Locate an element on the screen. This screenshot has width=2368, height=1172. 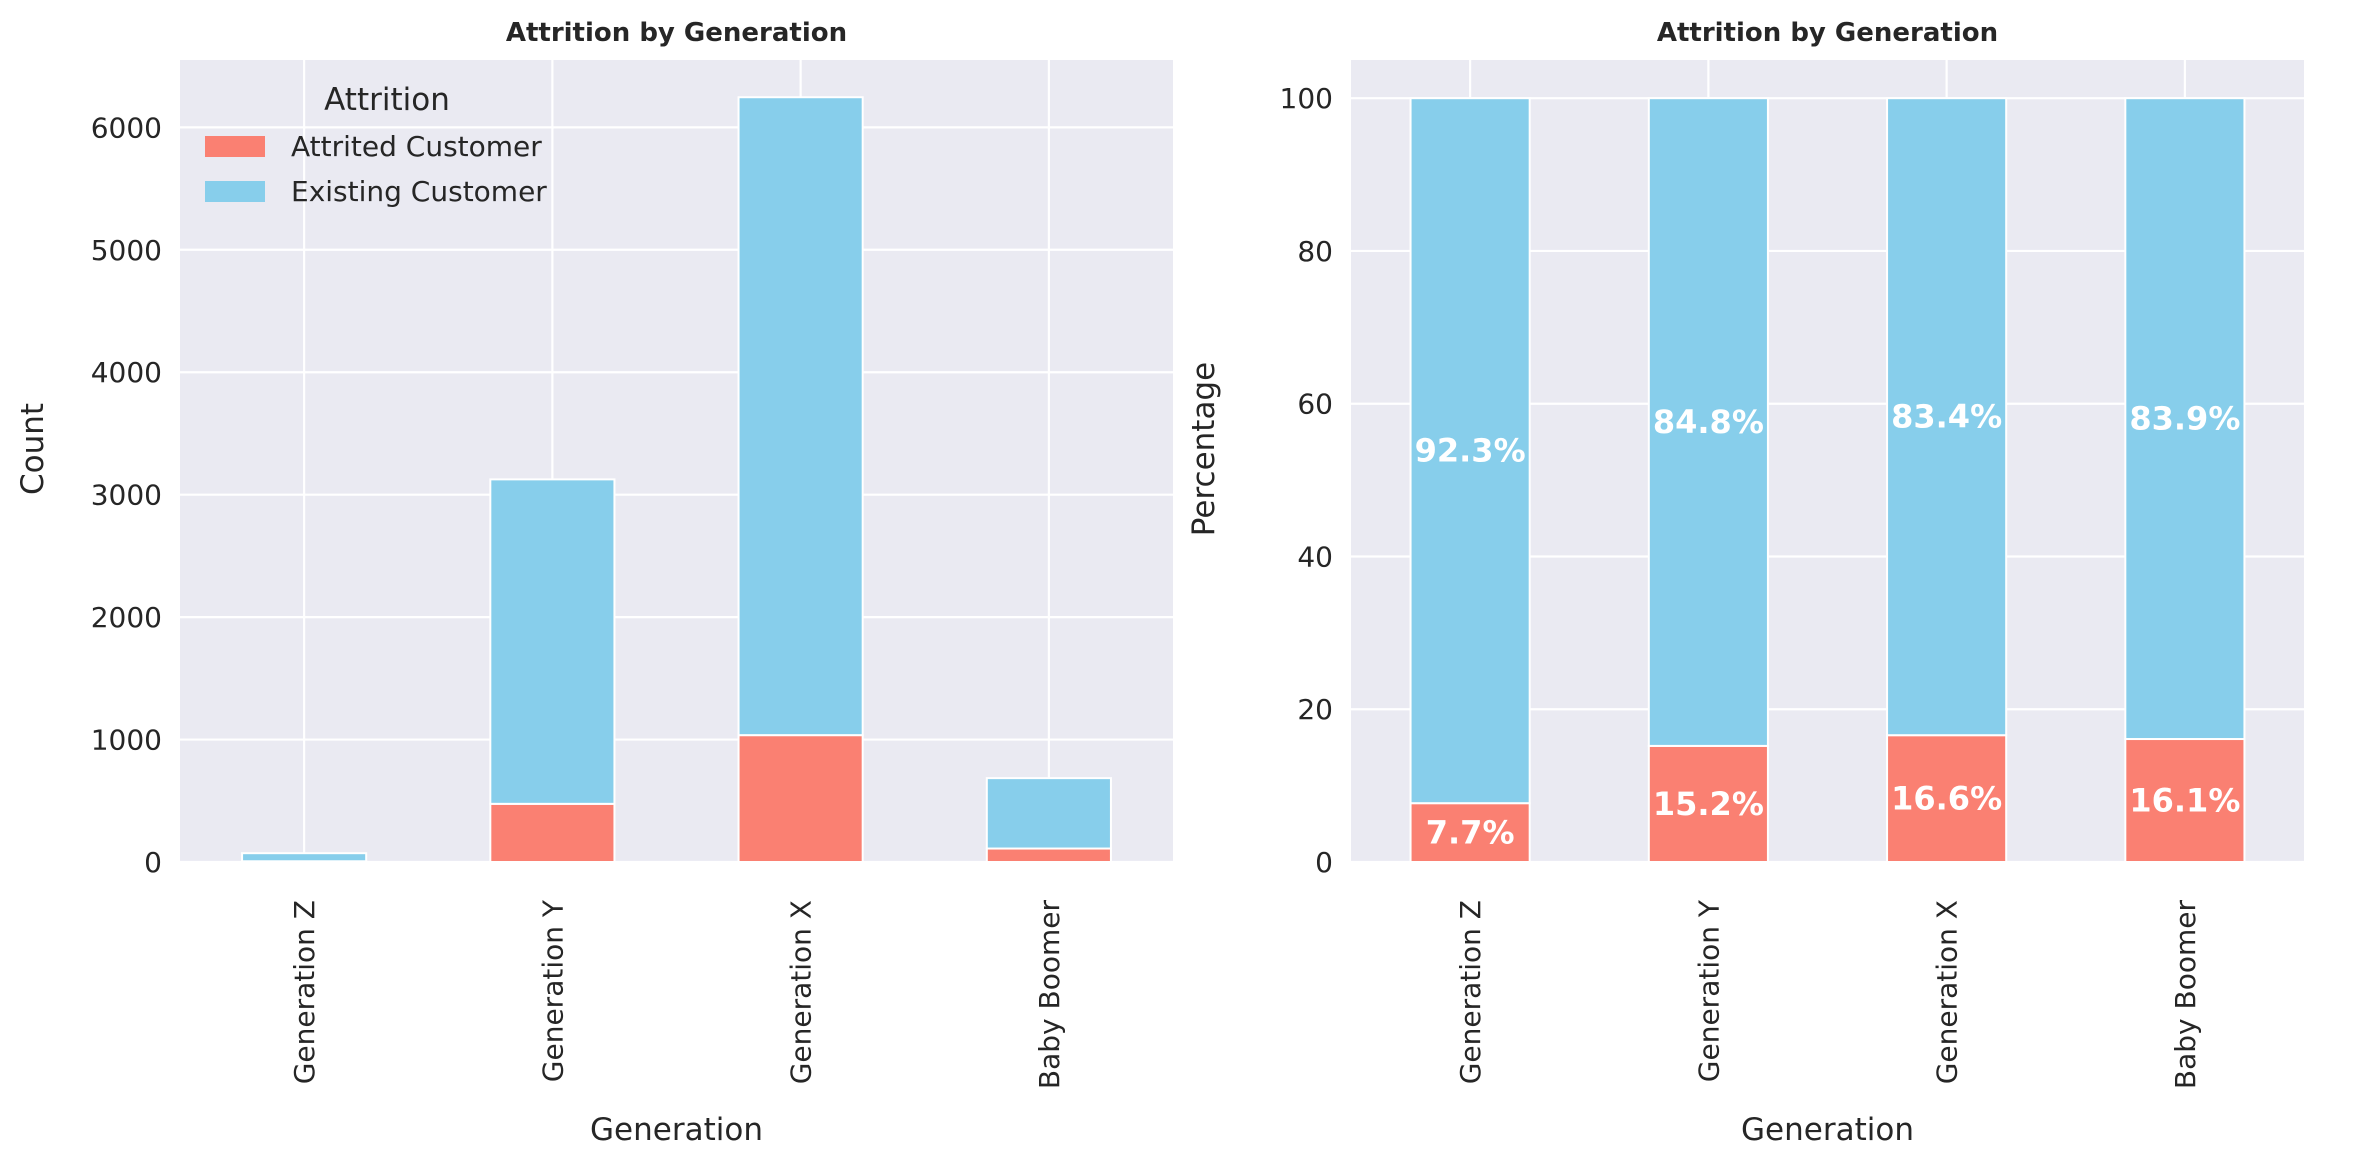
legend-swatch-attrited-customer is located at coordinates (235, 146).